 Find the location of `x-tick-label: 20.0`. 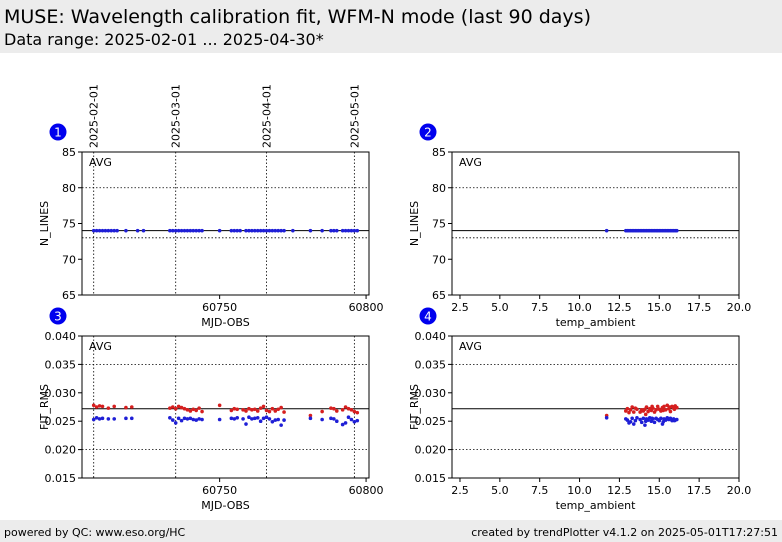

x-tick-label: 20.0 is located at coordinates (739, 490).